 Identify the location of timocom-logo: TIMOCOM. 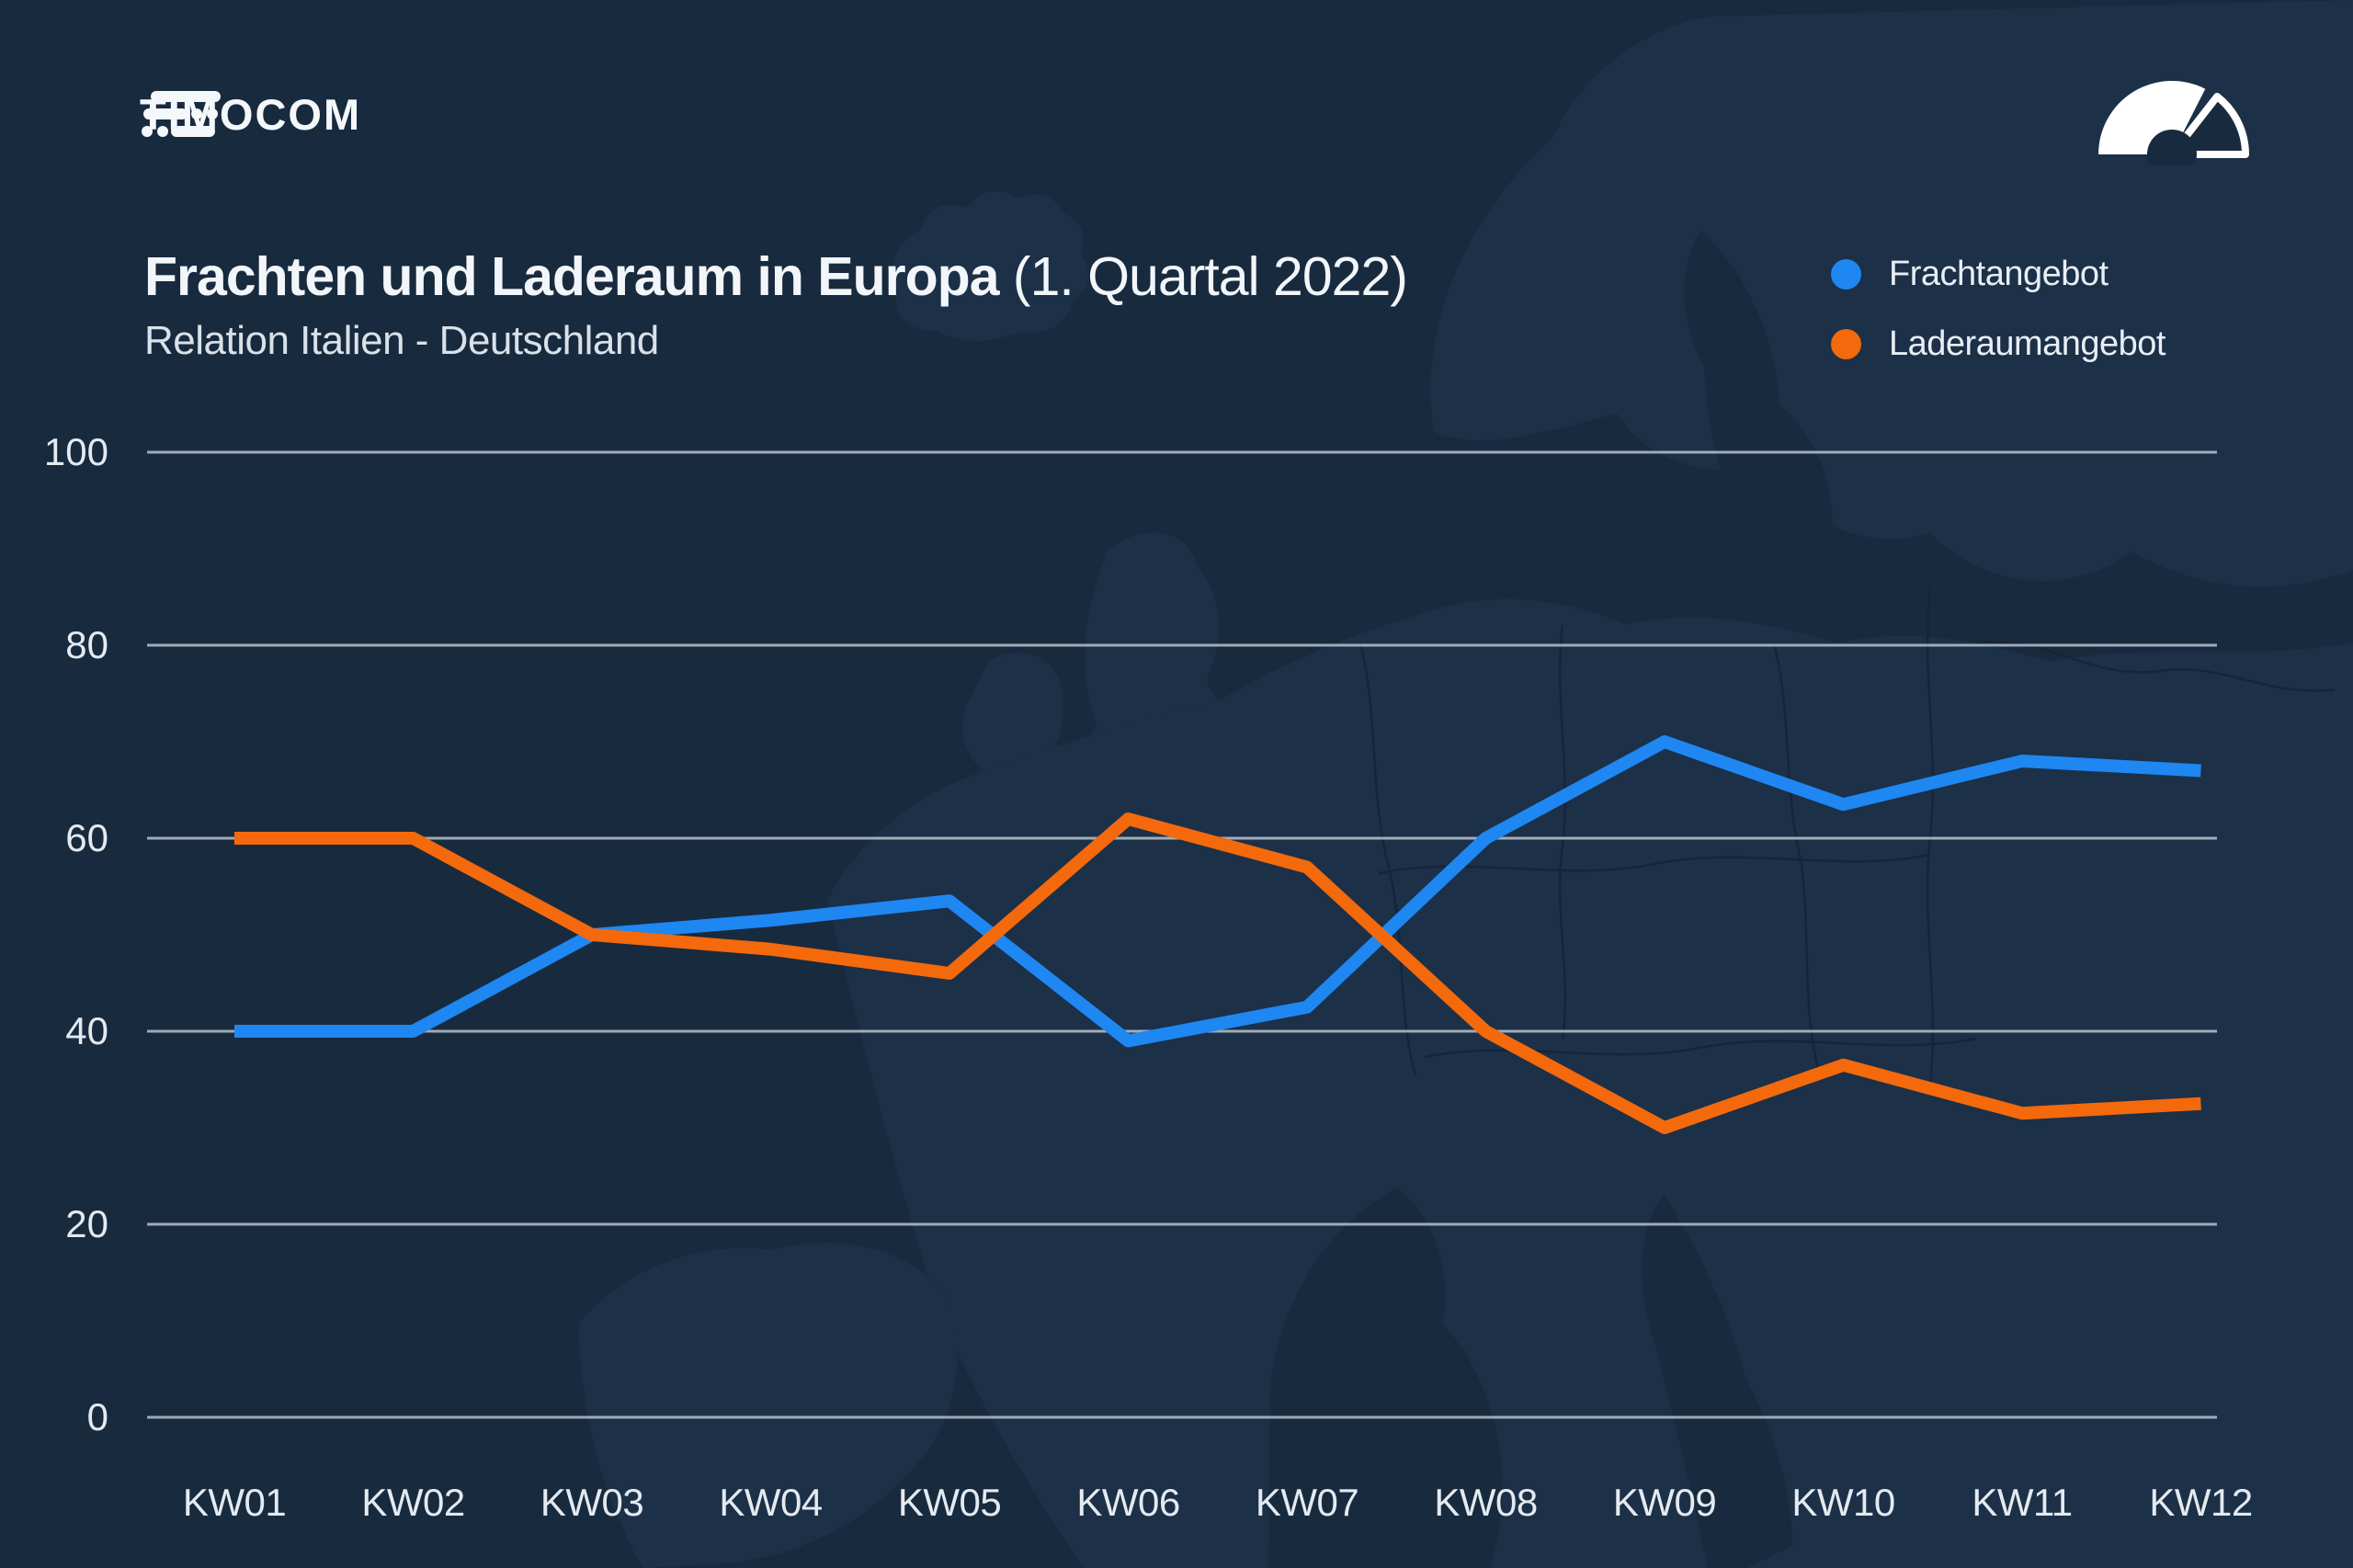
(250, 115).